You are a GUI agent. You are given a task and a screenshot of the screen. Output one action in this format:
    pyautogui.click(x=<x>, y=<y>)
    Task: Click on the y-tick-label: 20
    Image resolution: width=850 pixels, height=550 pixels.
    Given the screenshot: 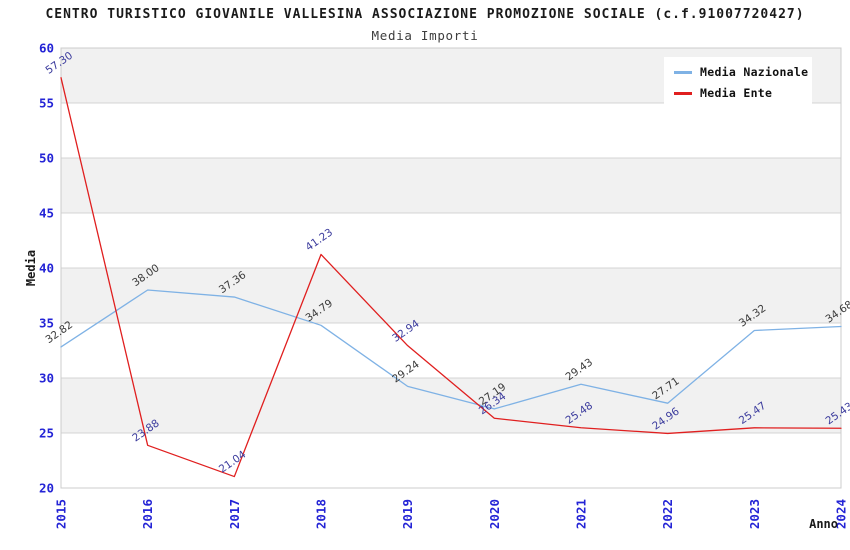 What is the action you would take?
    pyautogui.click(x=46, y=488)
    